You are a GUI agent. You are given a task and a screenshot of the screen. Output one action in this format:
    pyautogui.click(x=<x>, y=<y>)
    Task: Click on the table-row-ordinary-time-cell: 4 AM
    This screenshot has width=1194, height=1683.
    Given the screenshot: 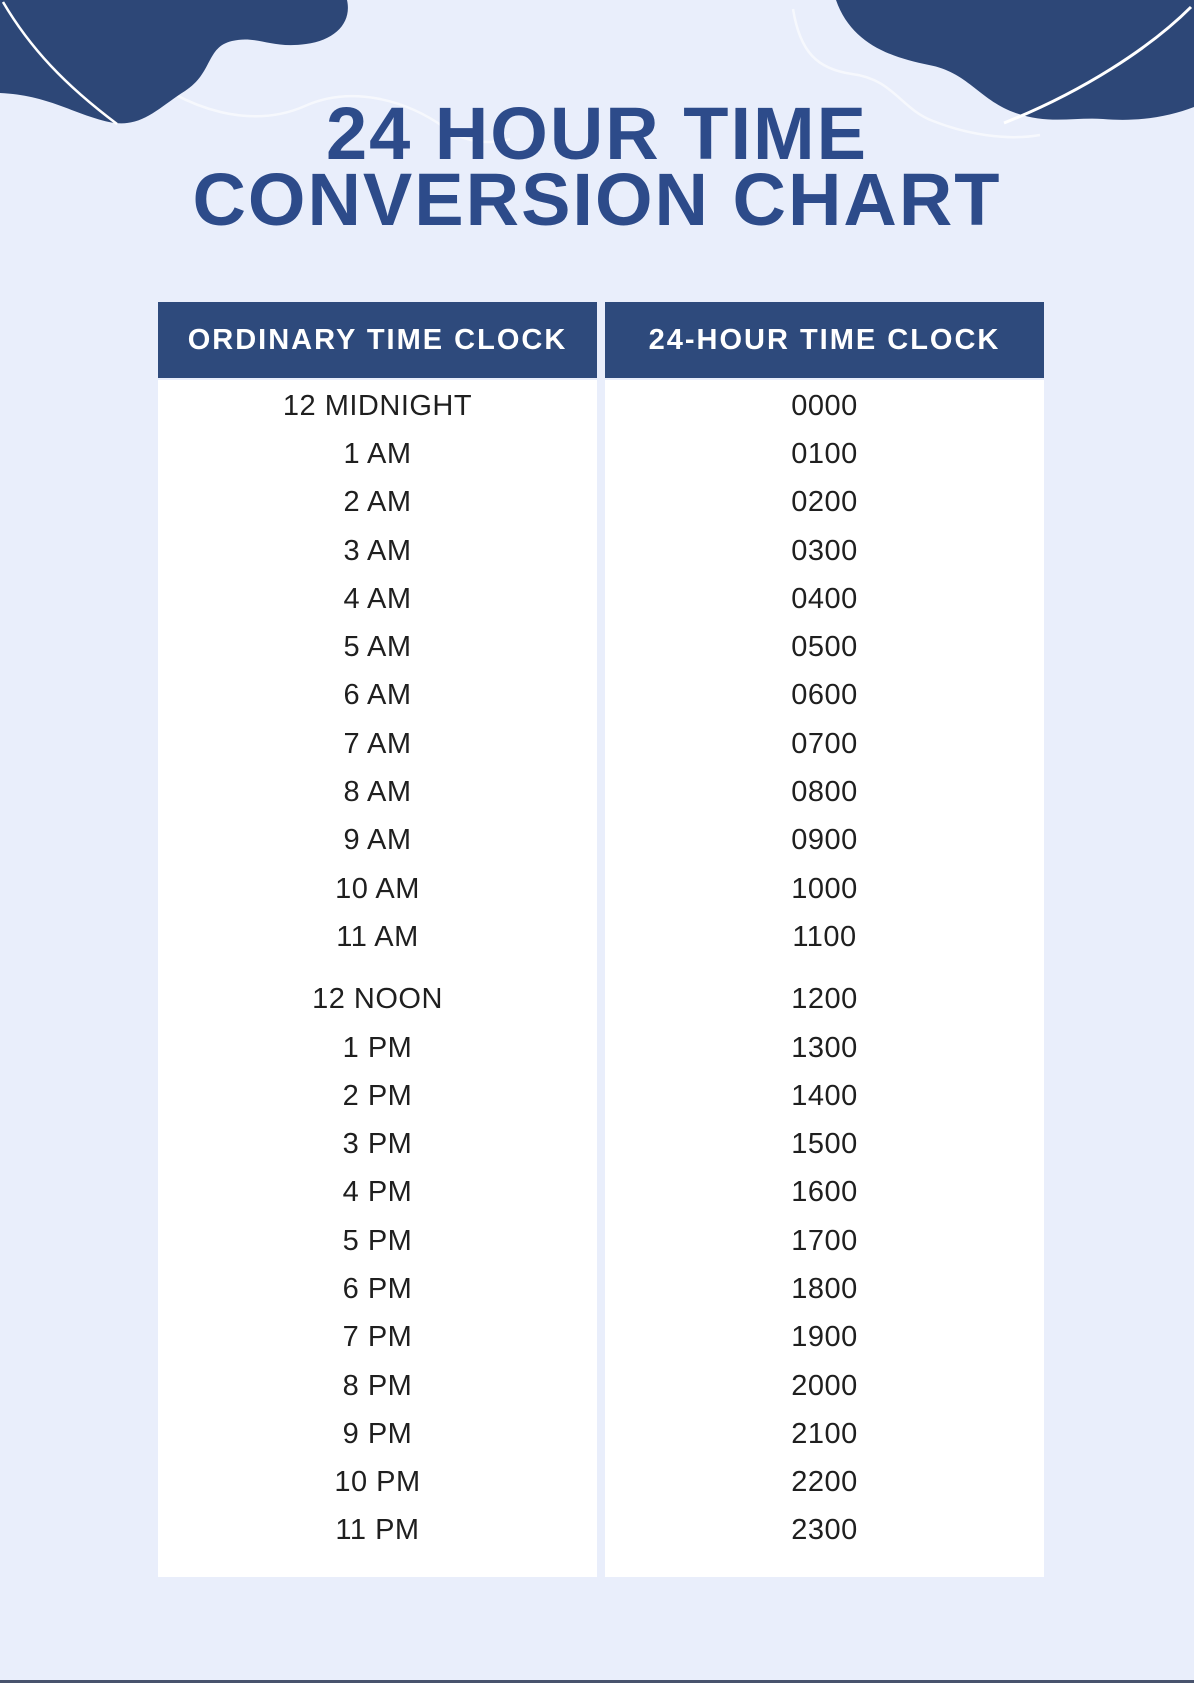 What is the action you would take?
    pyautogui.click(x=377, y=598)
    